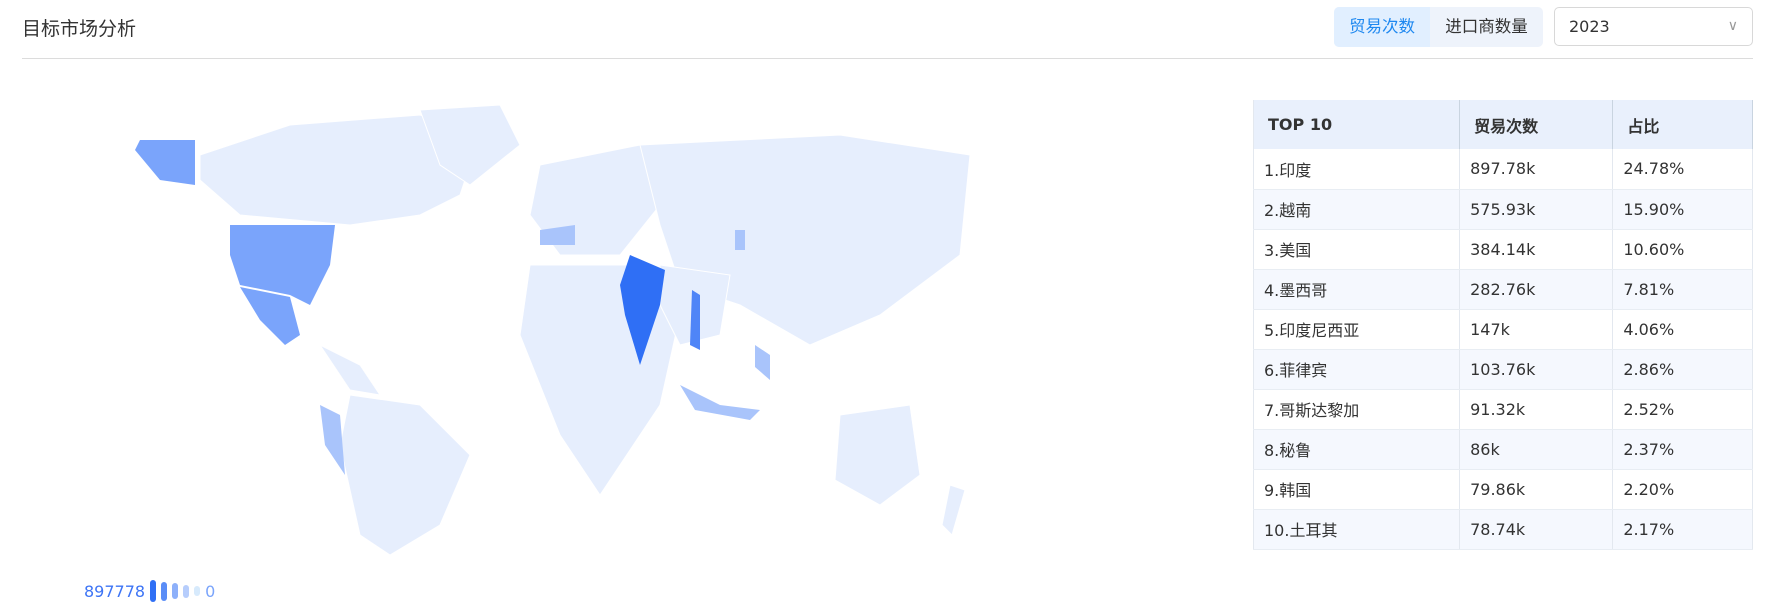 This screenshot has width=1774, height=612. What do you see at coordinates (1536, 289) in the screenshot?
I see `table-cell: 282.76k` at bounding box center [1536, 289].